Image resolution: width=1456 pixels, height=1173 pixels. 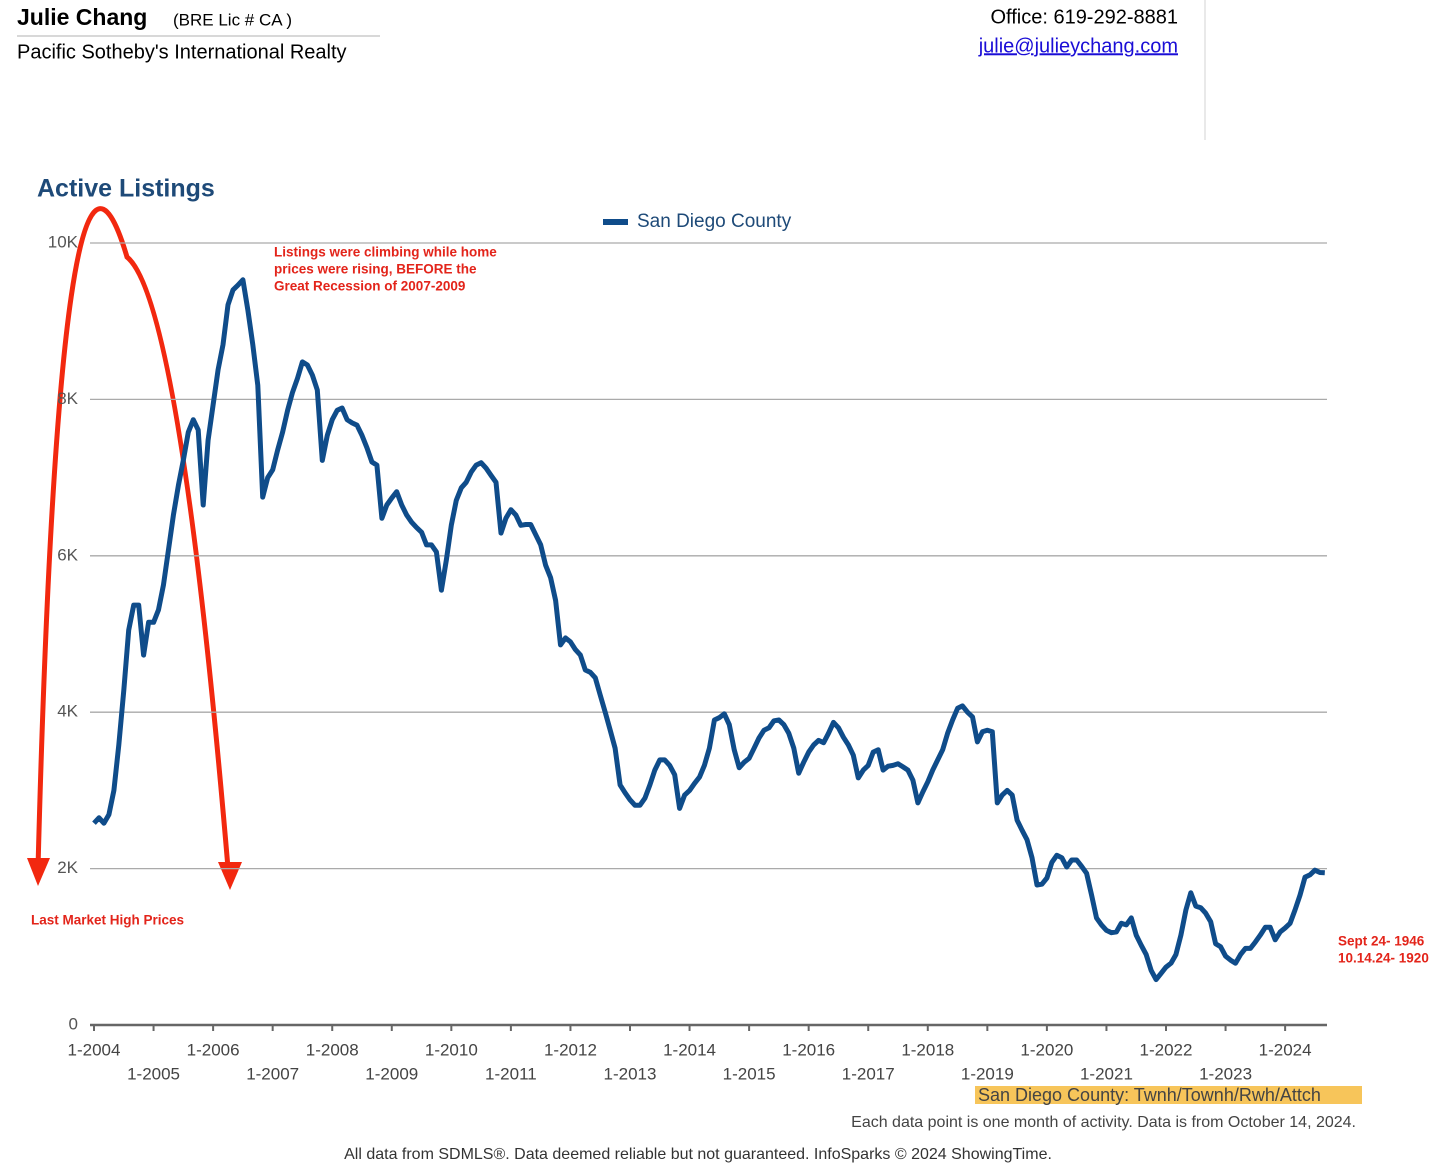 I want to click on x-tick-label: 1-2005, so click(x=153, y=1073).